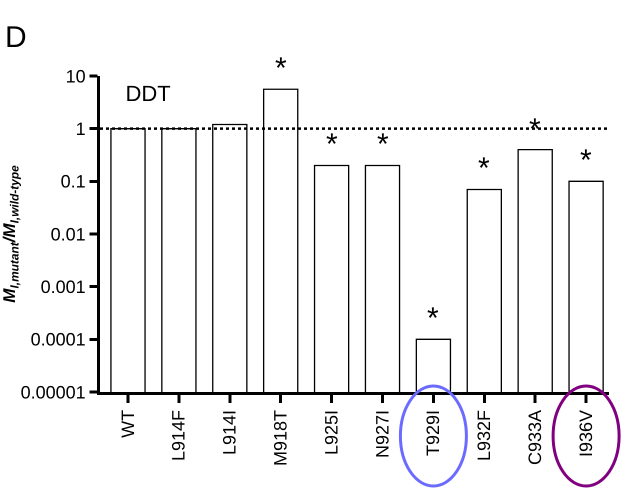 This screenshot has height=488, width=629. I want to click on y-tick-label: 0.001, so click(63, 286).